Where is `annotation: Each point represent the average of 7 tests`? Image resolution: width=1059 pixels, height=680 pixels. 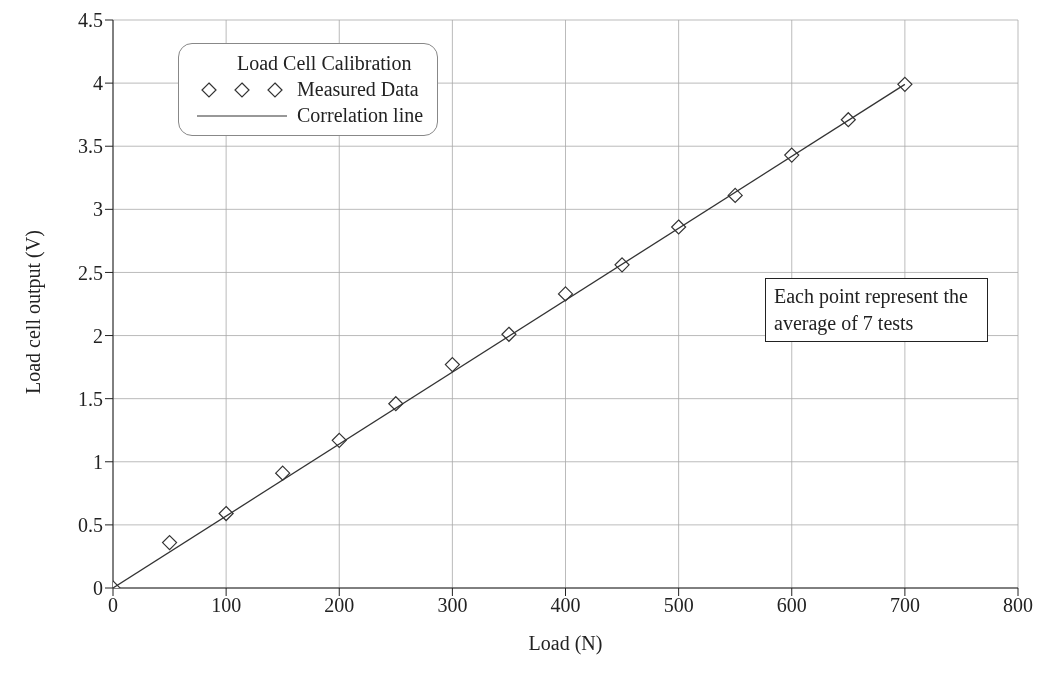 annotation: Each point represent the average of 7 tests is located at coordinates (876, 310).